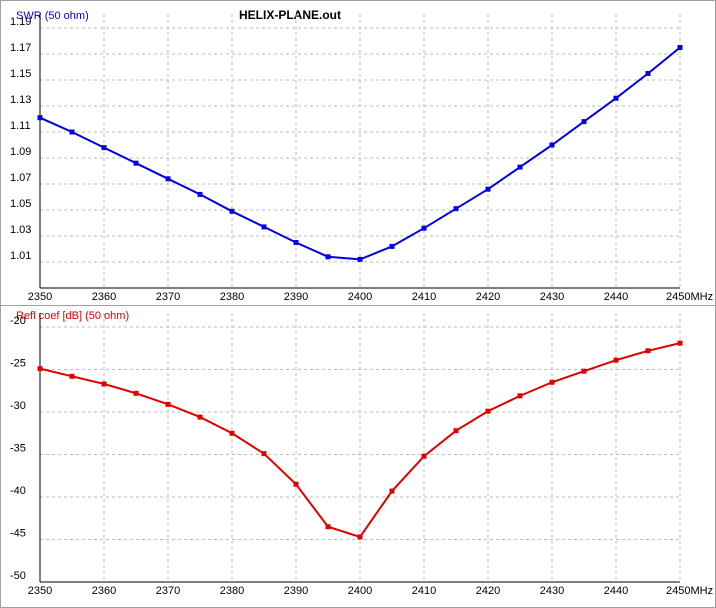  I want to click on y-tick-label: 1.11, so click(20, 126).